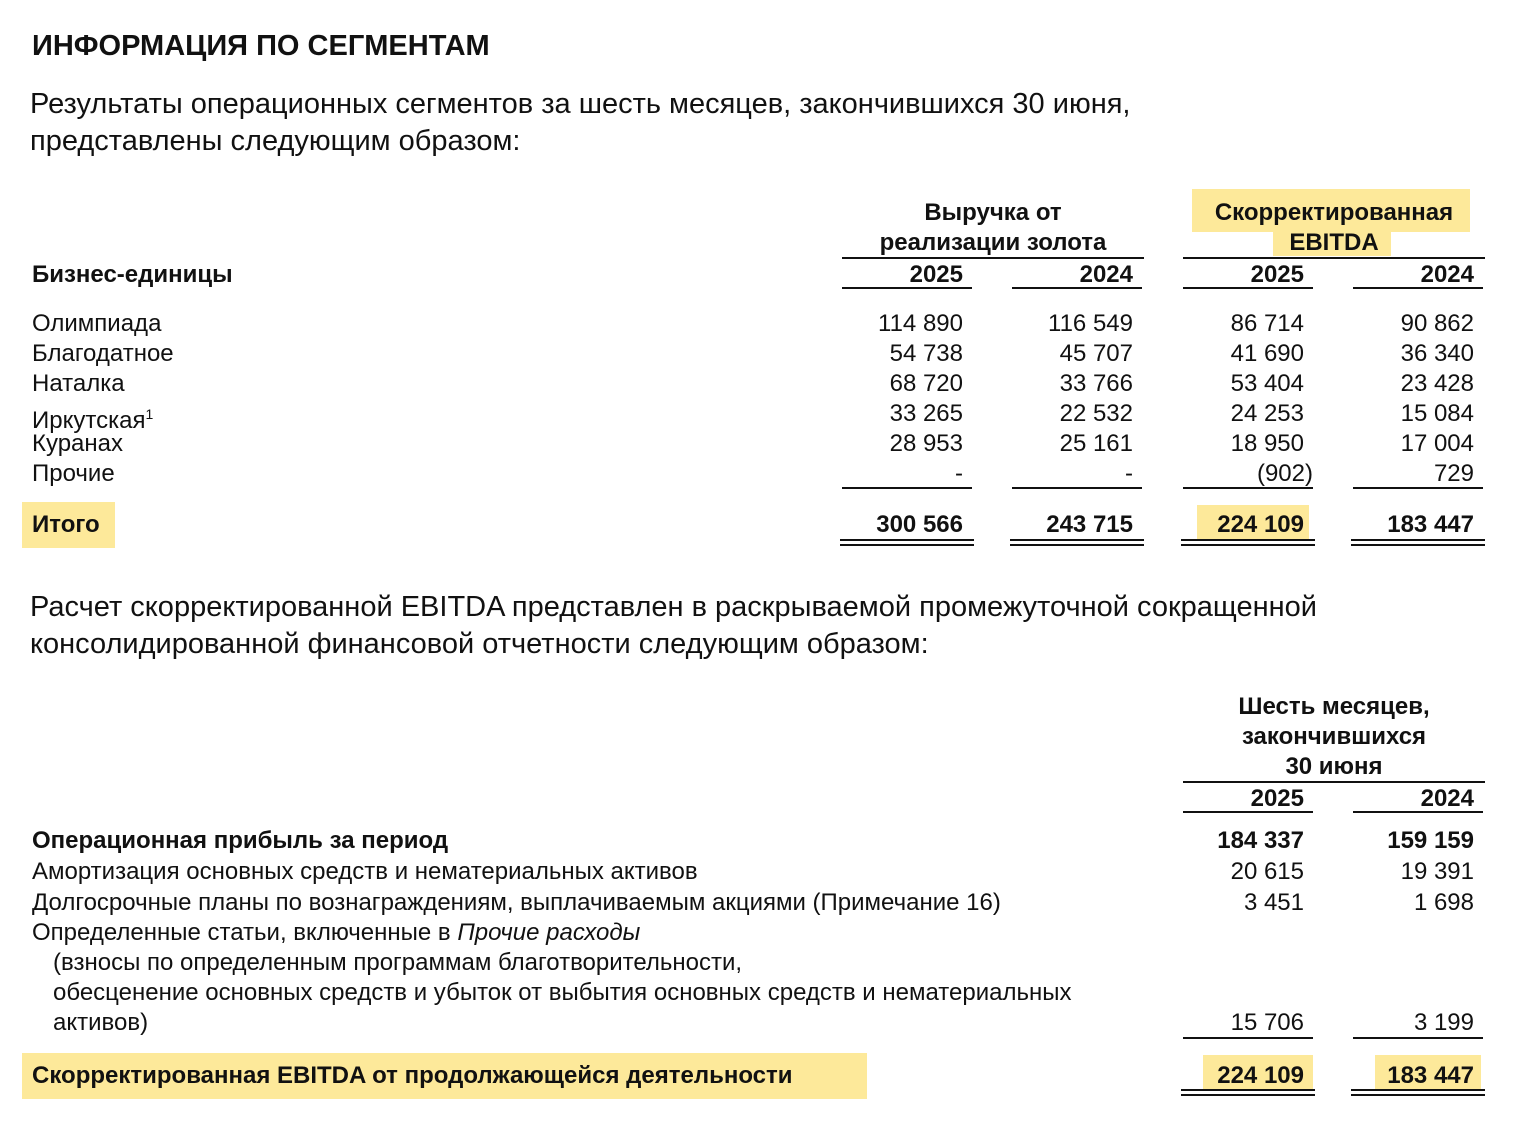 The image size is (1520, 1145). What do you see at coordinates (993, 212) in the screenshot?
I see `header-line: Выручка от` at bounding box center [993, 212].